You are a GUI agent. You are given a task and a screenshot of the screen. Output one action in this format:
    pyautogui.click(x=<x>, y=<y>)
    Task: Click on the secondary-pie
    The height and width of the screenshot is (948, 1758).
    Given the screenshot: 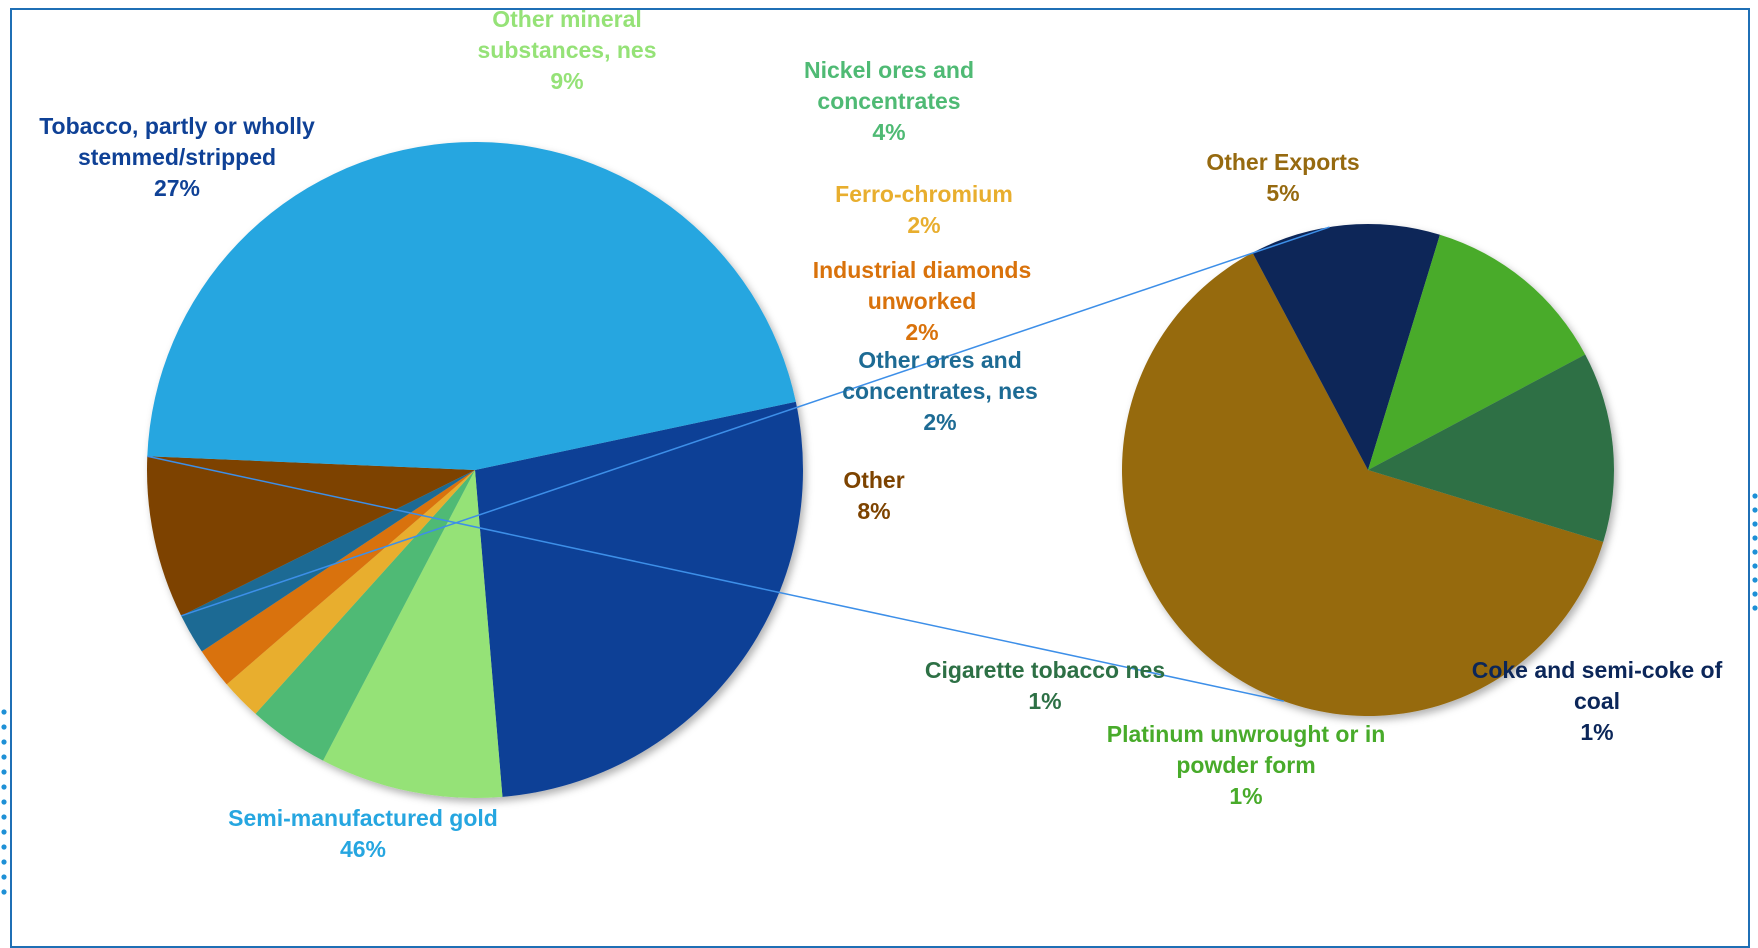 What is the action you would take?
    pyautogui.click(x=1367, y=470)
    